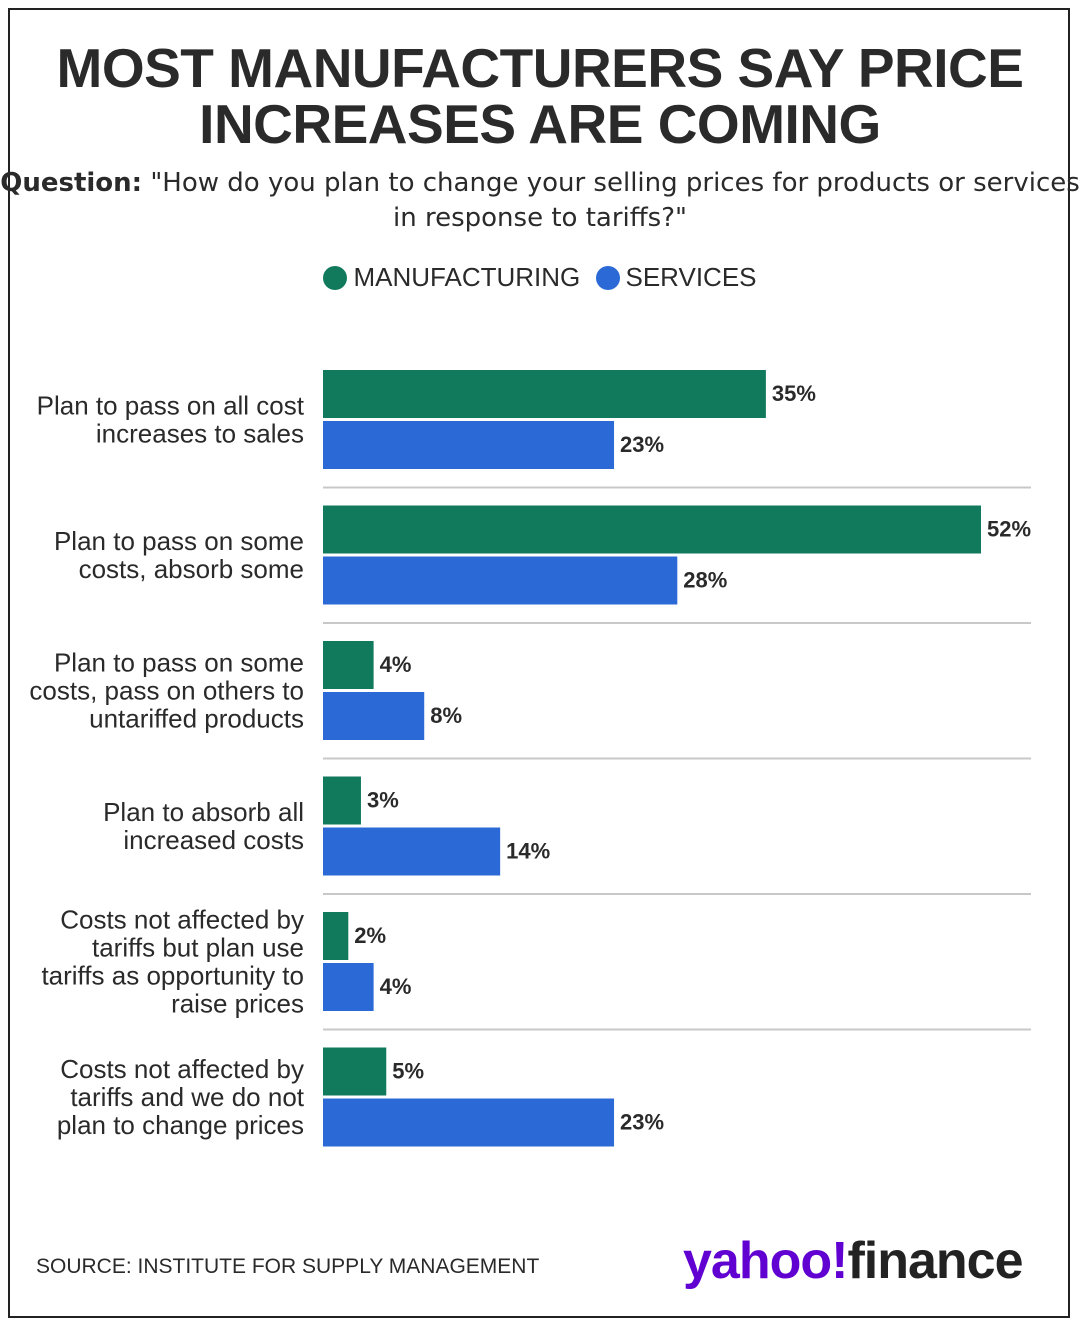 The height and width of the screenshot is (1329, 1080). I want to click on category-label: raise prices, so click(237, 1004).